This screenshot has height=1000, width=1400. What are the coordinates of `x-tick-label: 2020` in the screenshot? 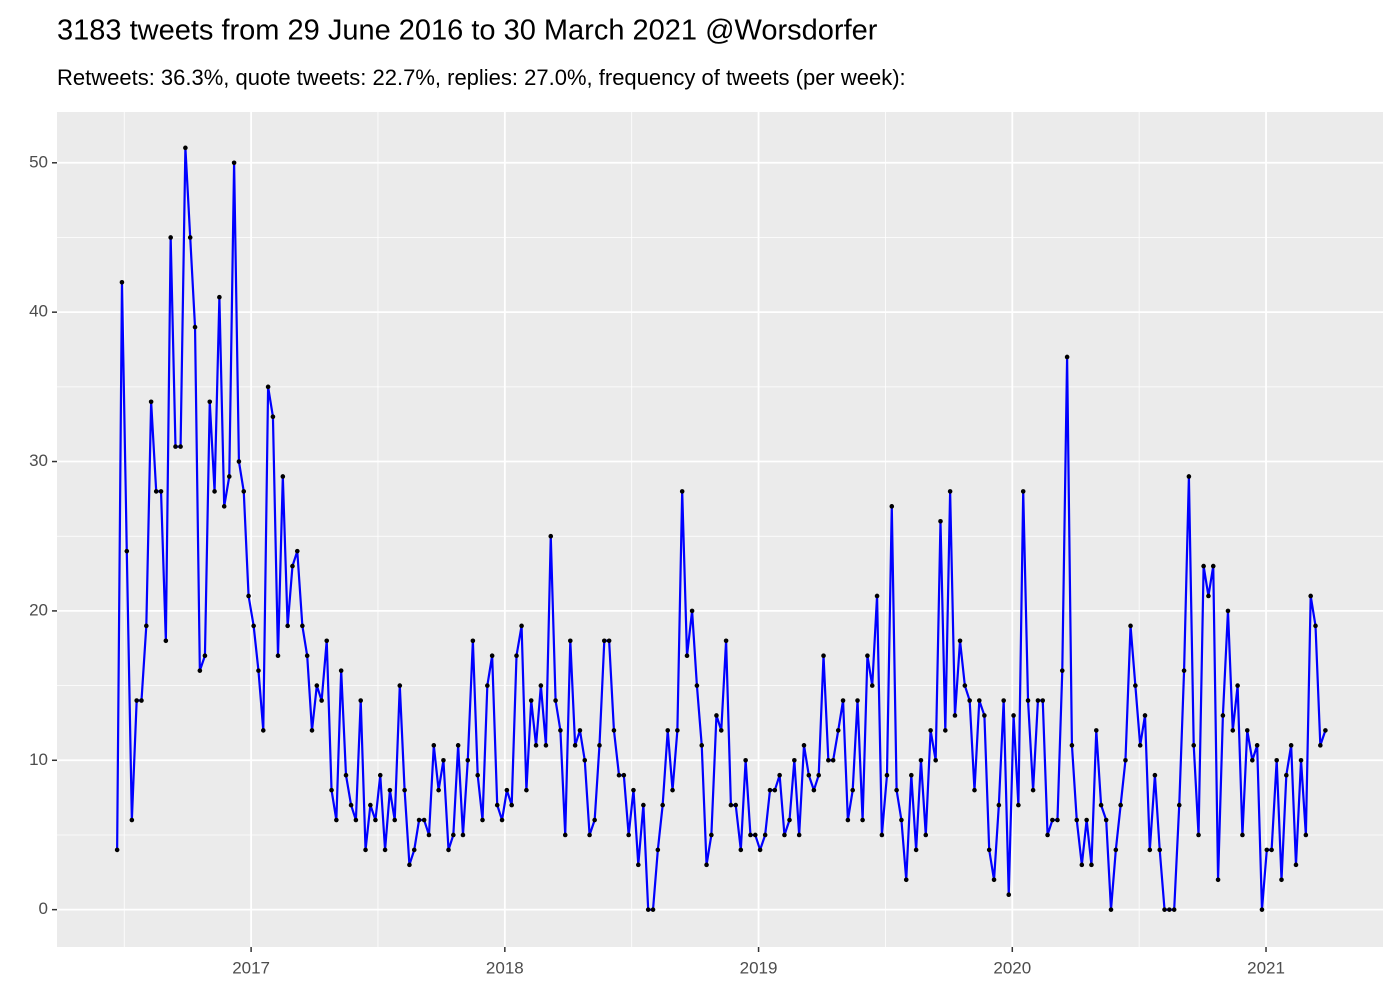 It's located at (1012, 967).